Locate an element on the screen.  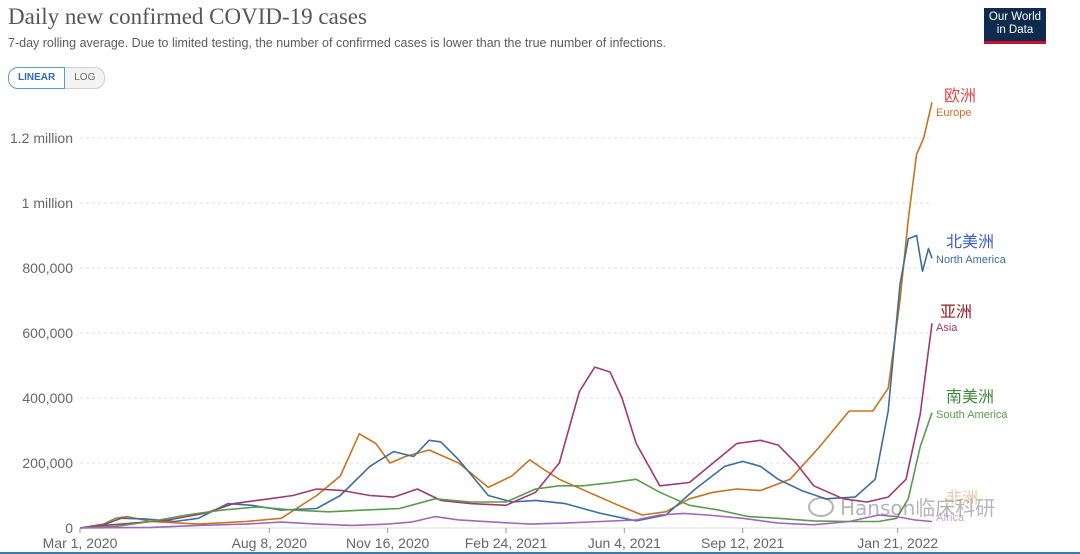
log-scale-button: LOG is located at coordinates (85, 78).